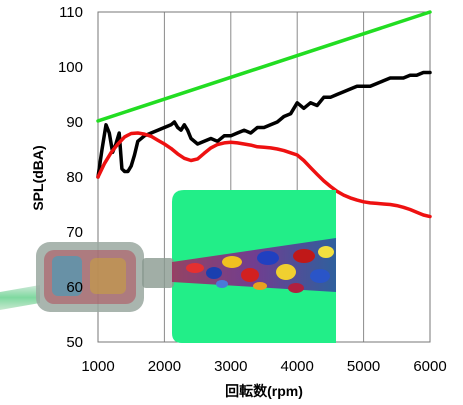 The image size is (463, 405). I want to click on x-axis-title: 回転数(rpm), so click(264, 391).